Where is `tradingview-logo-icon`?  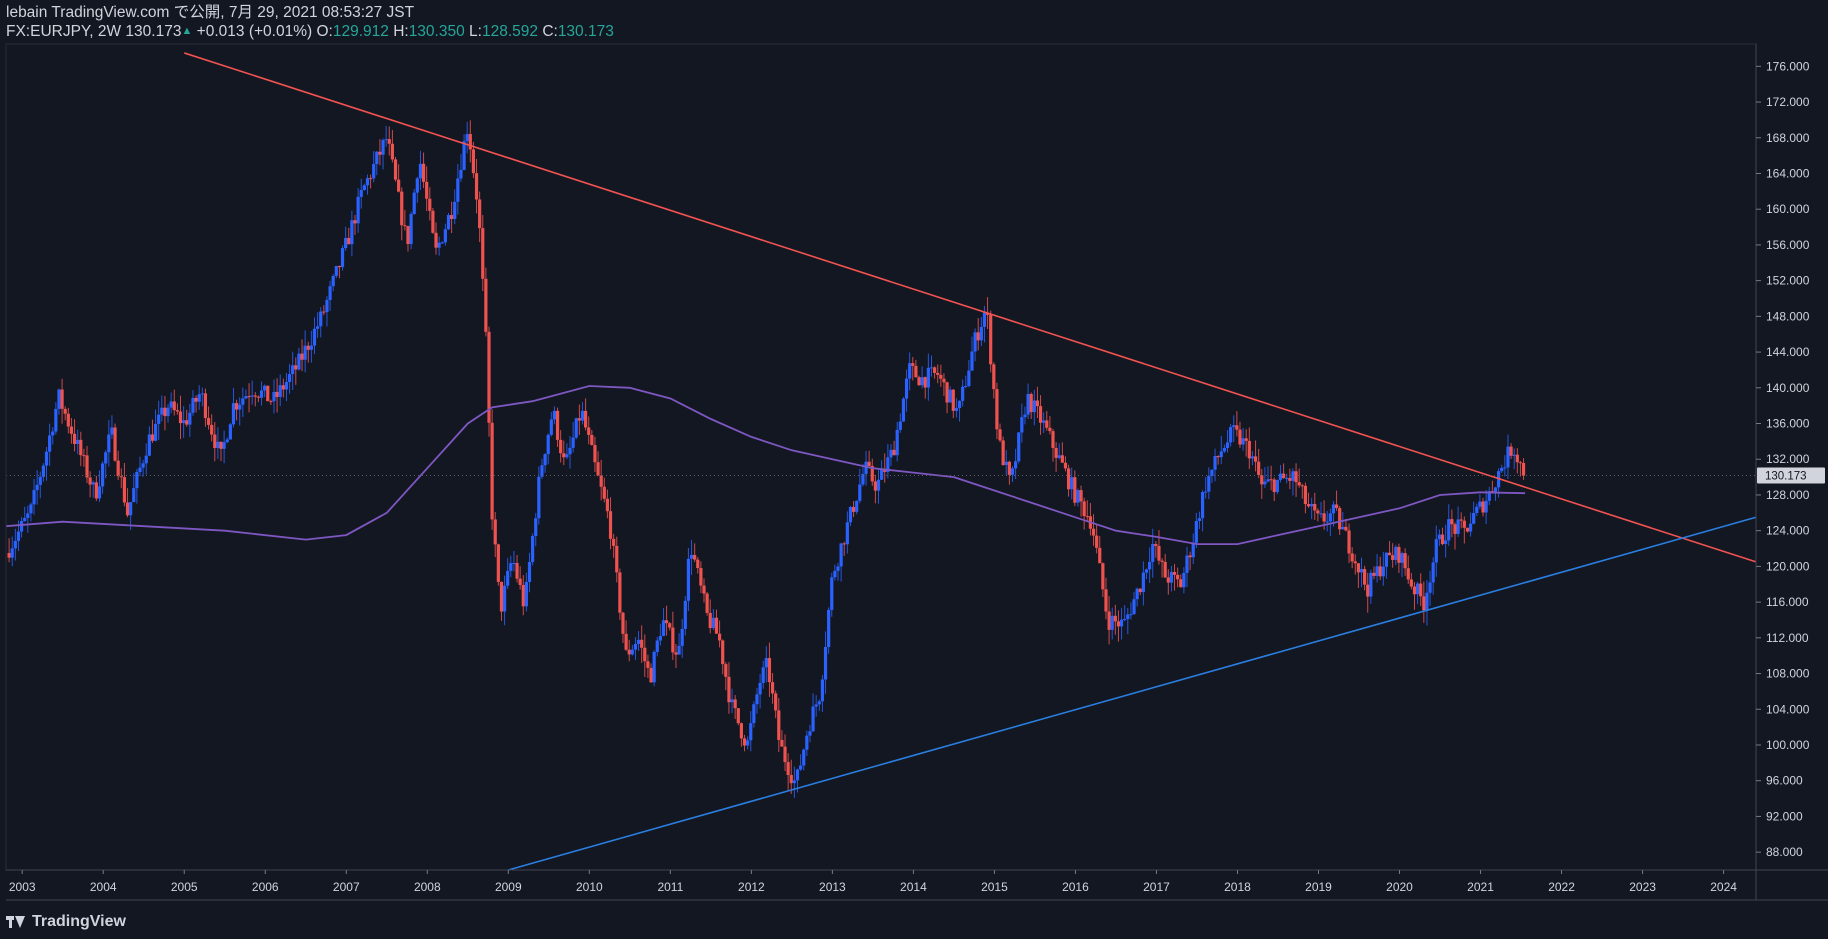
tradingview-logo-icon is located at coordinates (16, 922).